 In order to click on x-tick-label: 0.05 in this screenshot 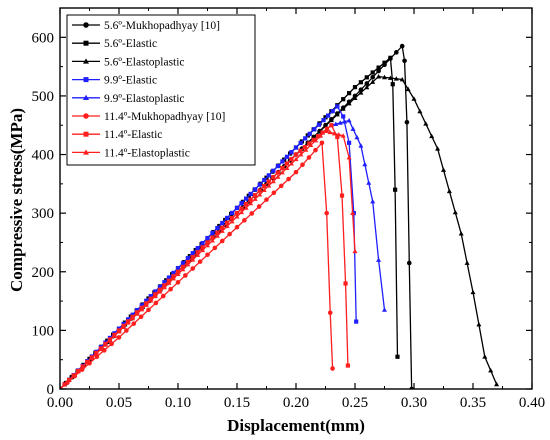, I will do `click(119, 403)`.